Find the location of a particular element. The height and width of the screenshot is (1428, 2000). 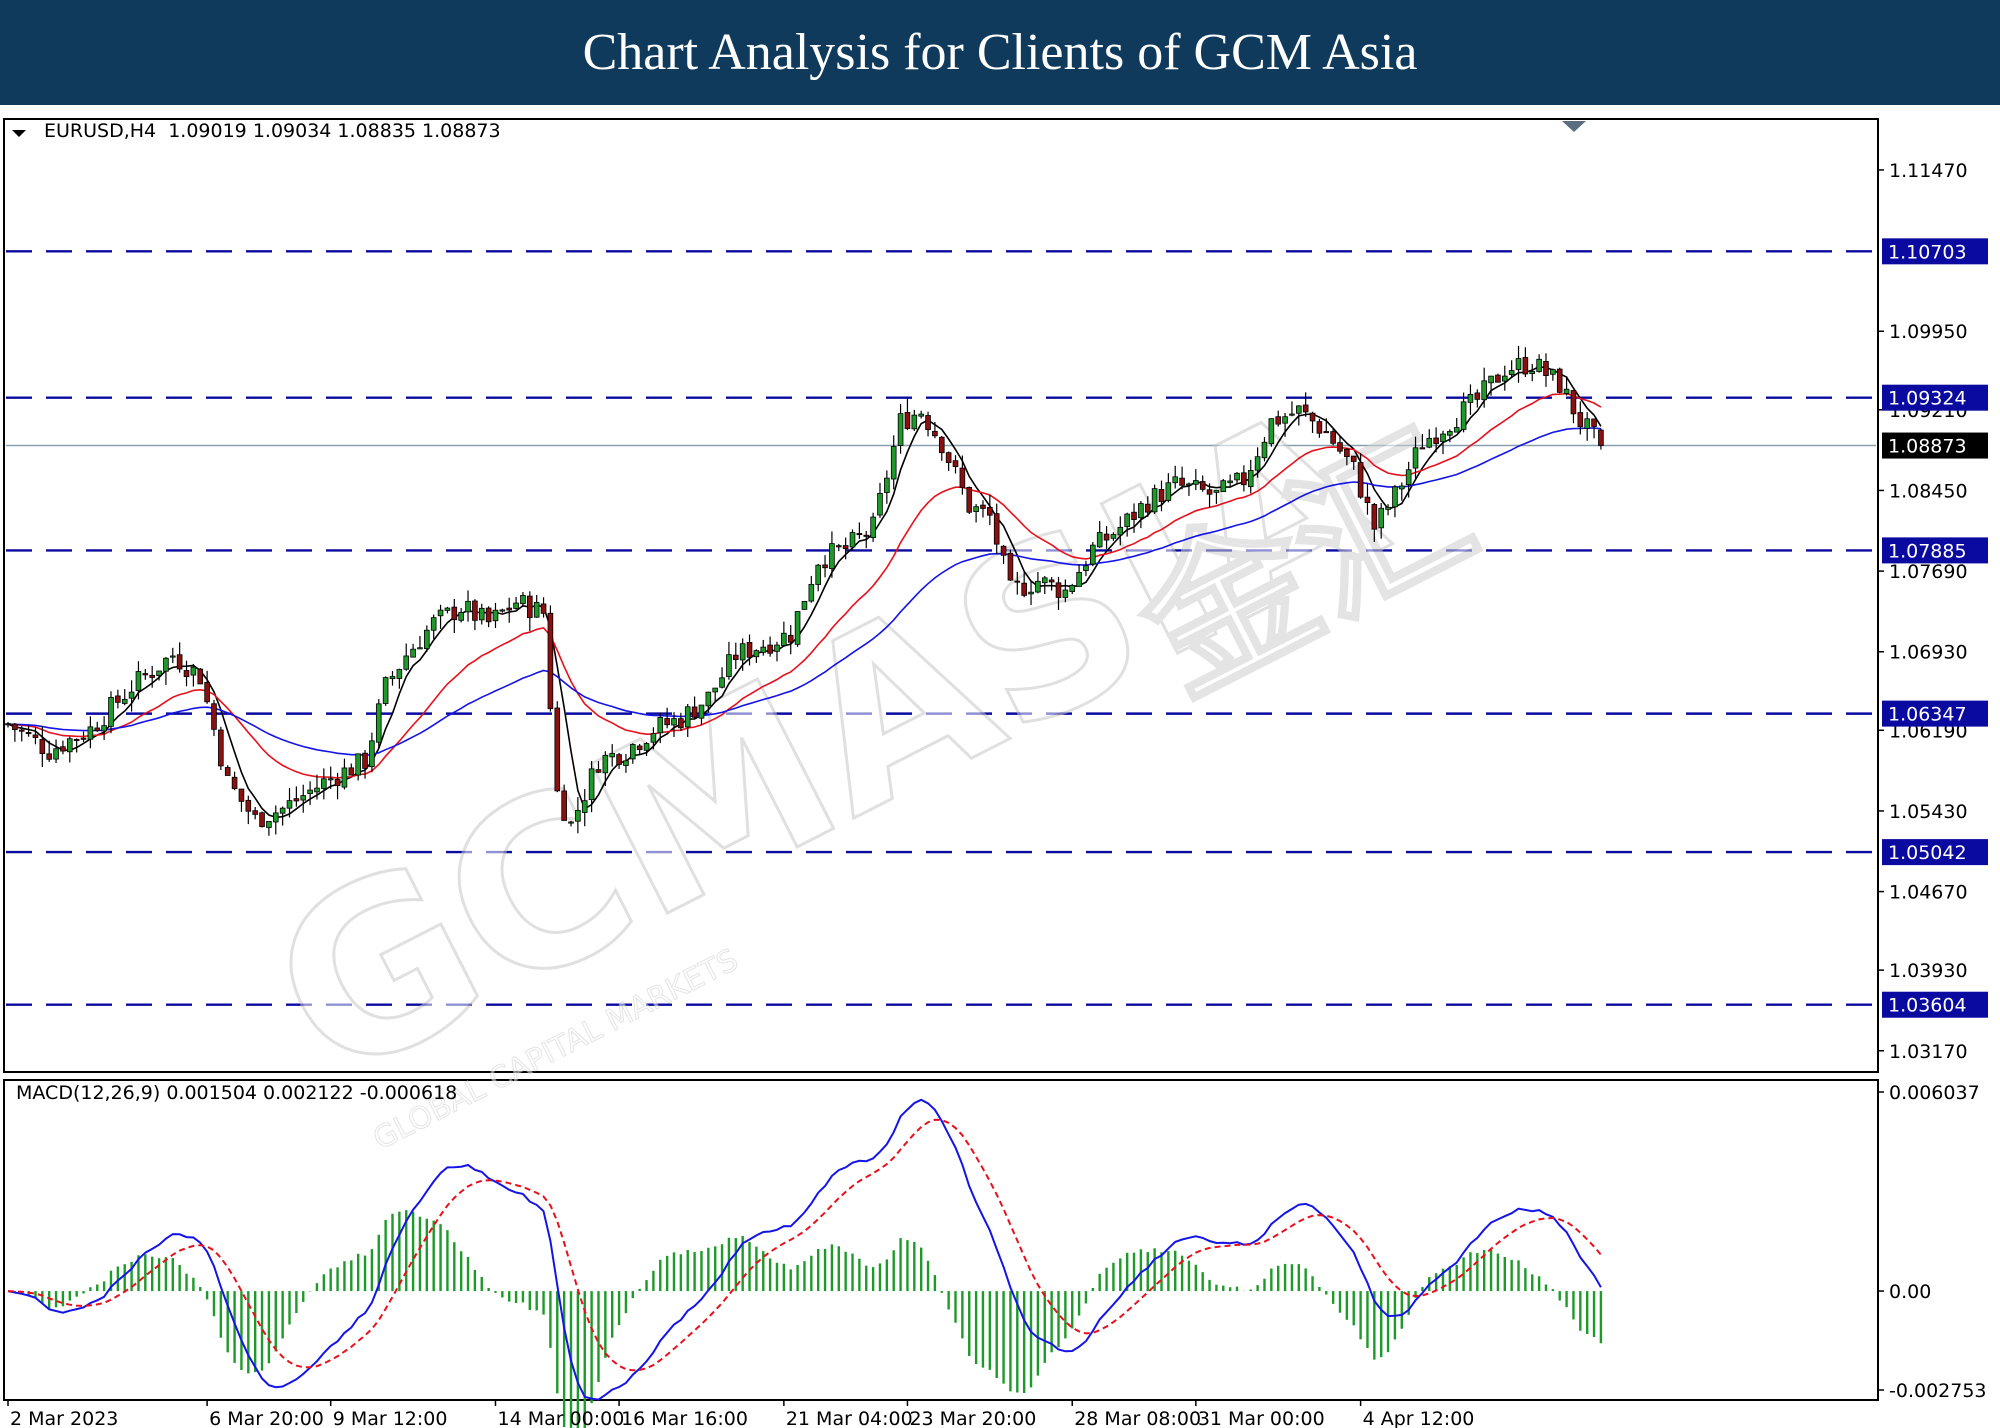

level-label-box is located at coordinates (1935, 251).